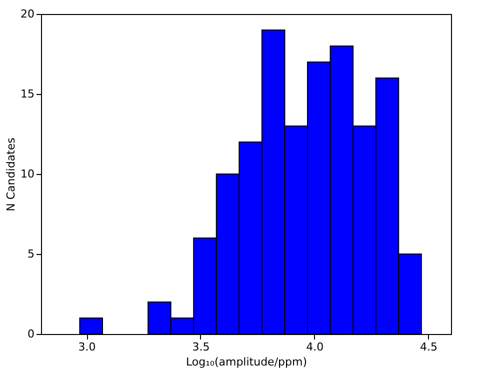 This screenshot has width=483, height=388. I want to click on x-tick-label: 3.5, so click(201, 347).